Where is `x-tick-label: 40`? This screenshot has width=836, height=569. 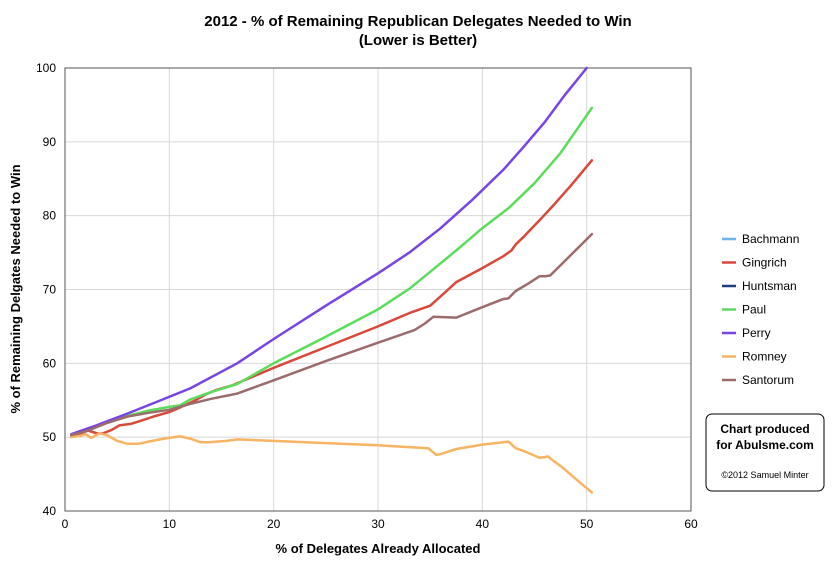 x-tick-label: 40 is located at coordinates (483, 524).